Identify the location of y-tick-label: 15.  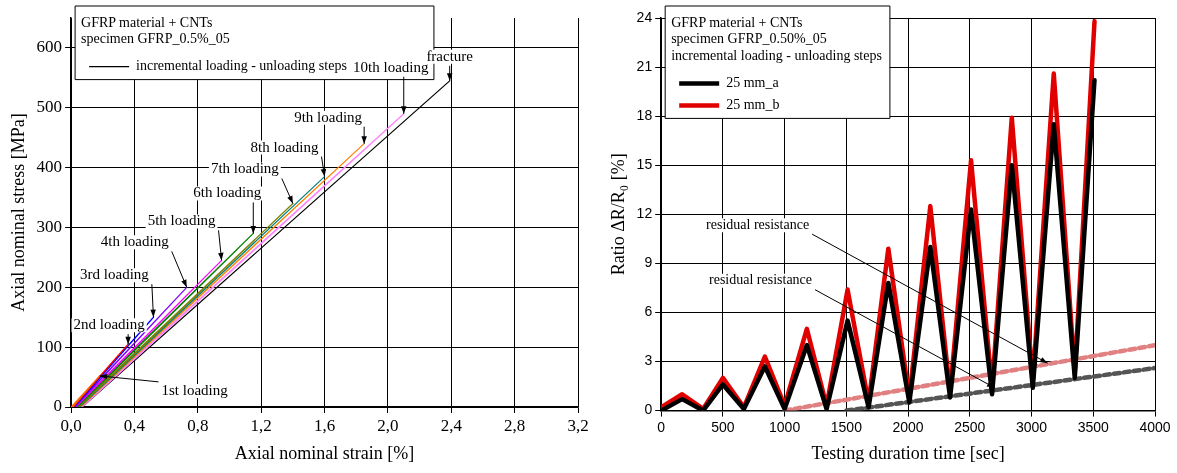
(644, 164).